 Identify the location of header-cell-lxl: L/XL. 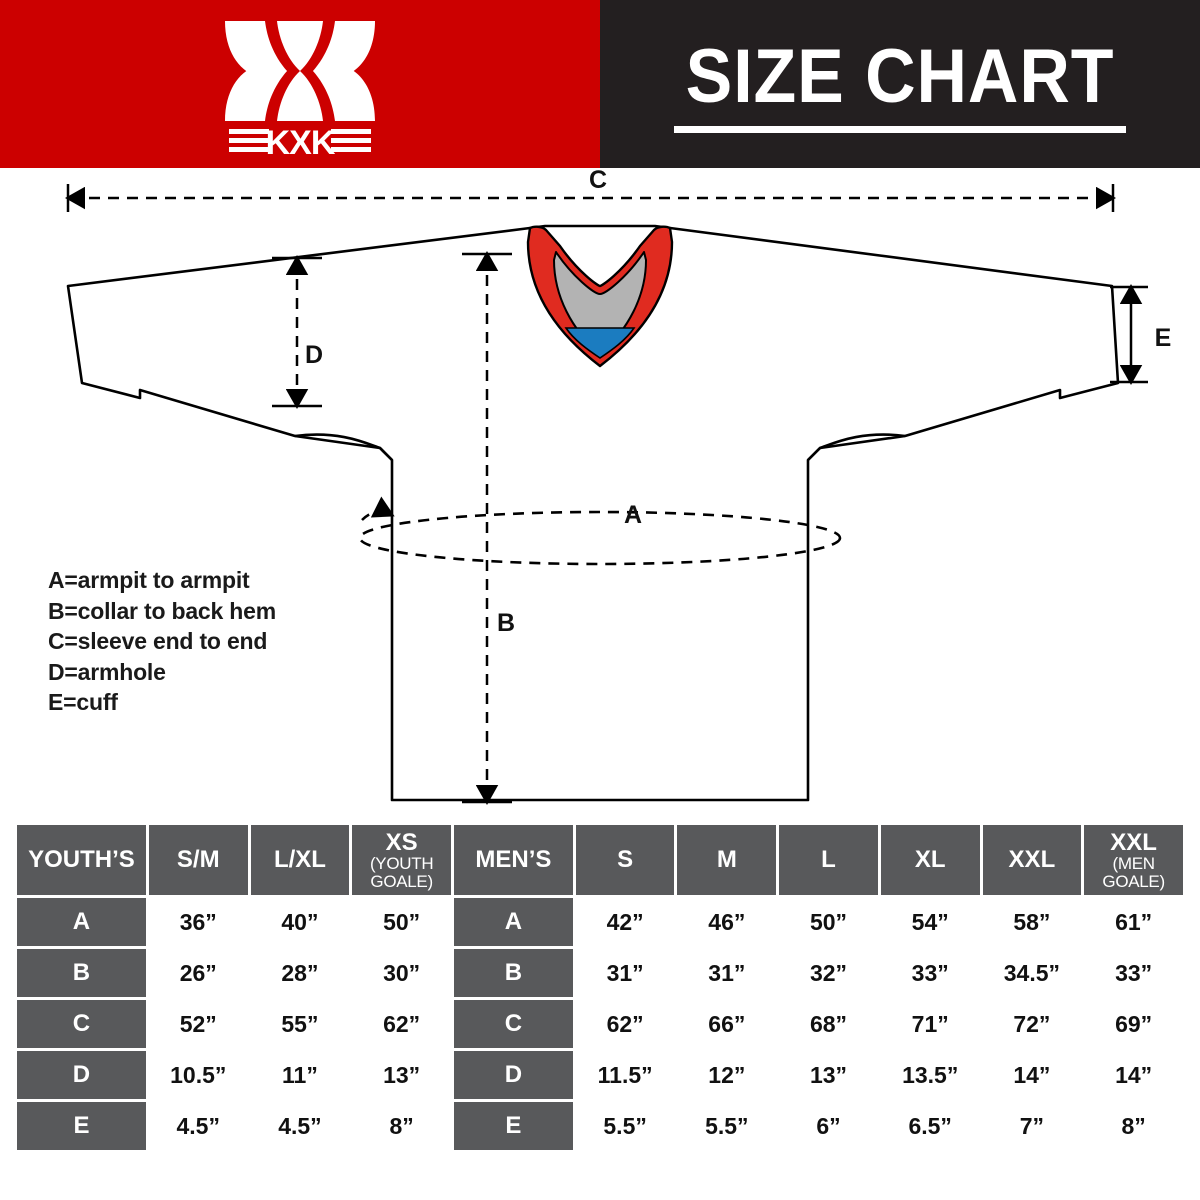
(300, 860).